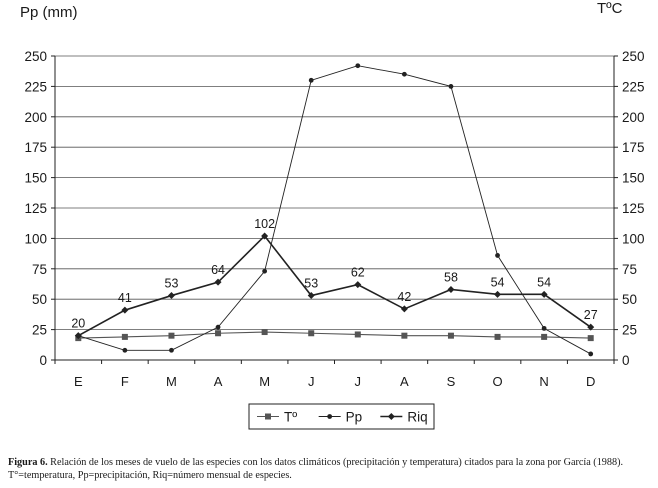  Describe the element at coordinates (633, 117) in the screenshot. I see `right-tick-label: 200` at that location.